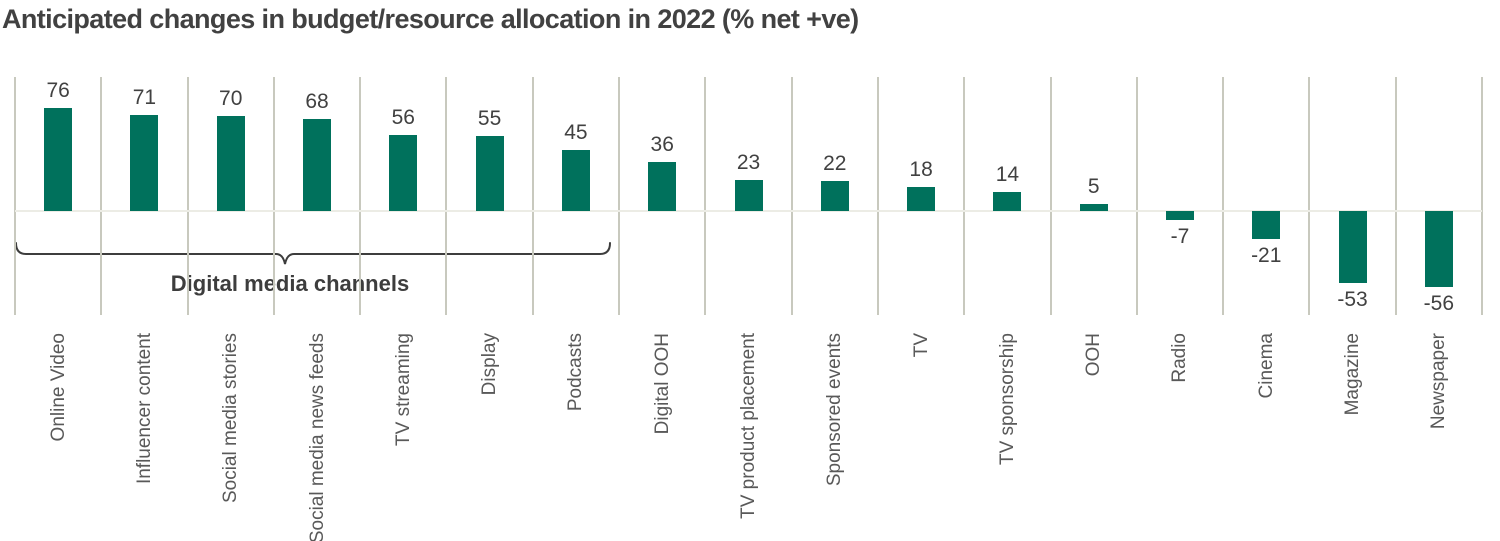  Describe the element at coordinates (662, 186) in the screenshot. I see `bar-digital-ooh` at that location.